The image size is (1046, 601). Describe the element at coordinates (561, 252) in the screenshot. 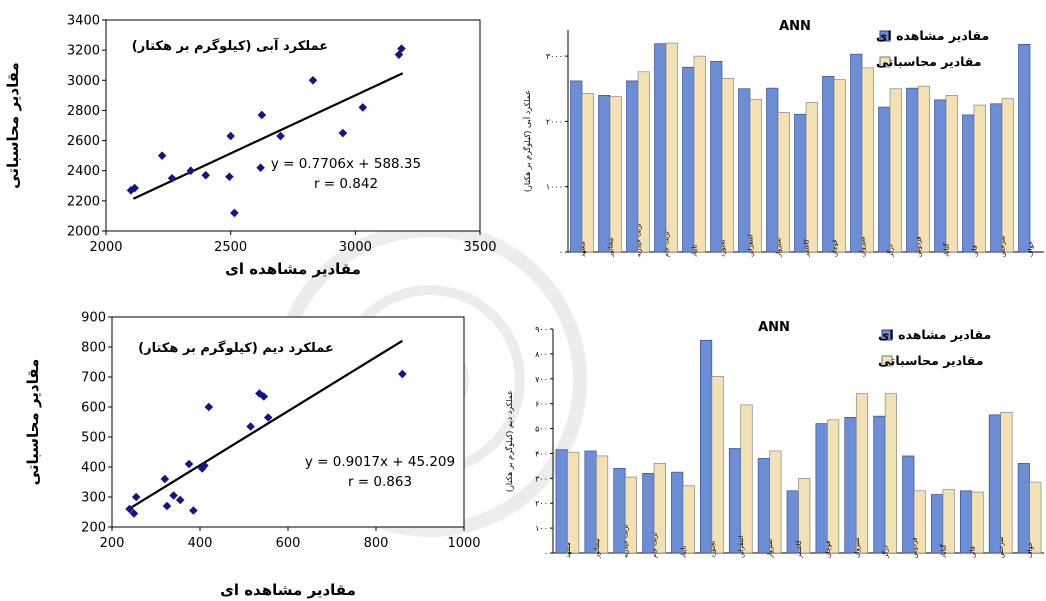

I see `y-tick-label: ۰` at that location.